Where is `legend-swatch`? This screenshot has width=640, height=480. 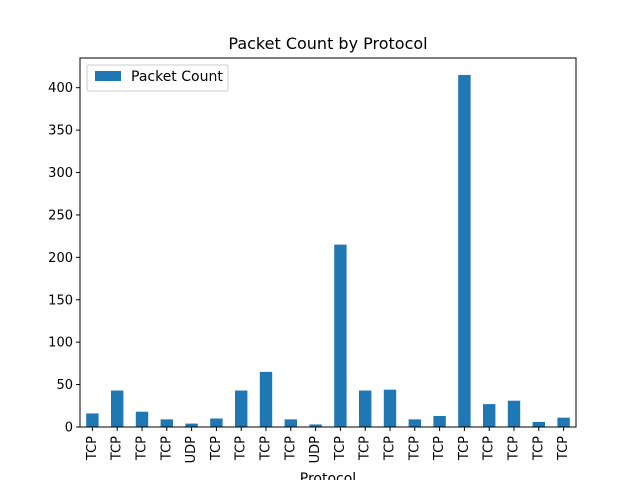 legend-swatch is located at coordinates (108, 76).